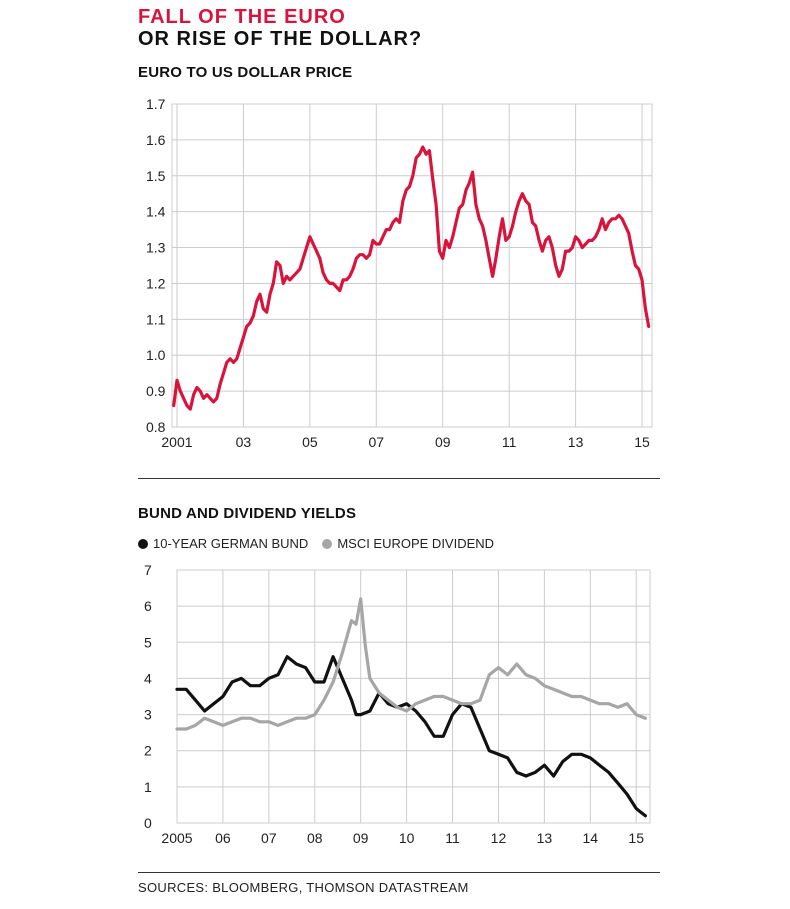 The image size is (790, 909). Describe the element at coordinates (148, 751) in the screenshot. I see `y-tick-label: 2` at that location.